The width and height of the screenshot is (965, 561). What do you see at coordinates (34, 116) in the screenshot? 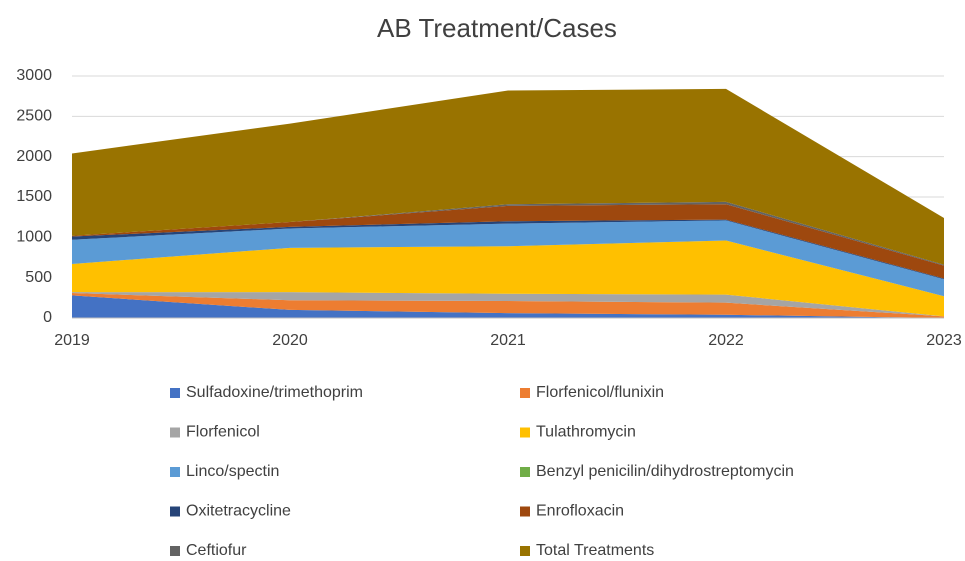
I see `y-tick-label: 2500` at bounding box center [34, 116].